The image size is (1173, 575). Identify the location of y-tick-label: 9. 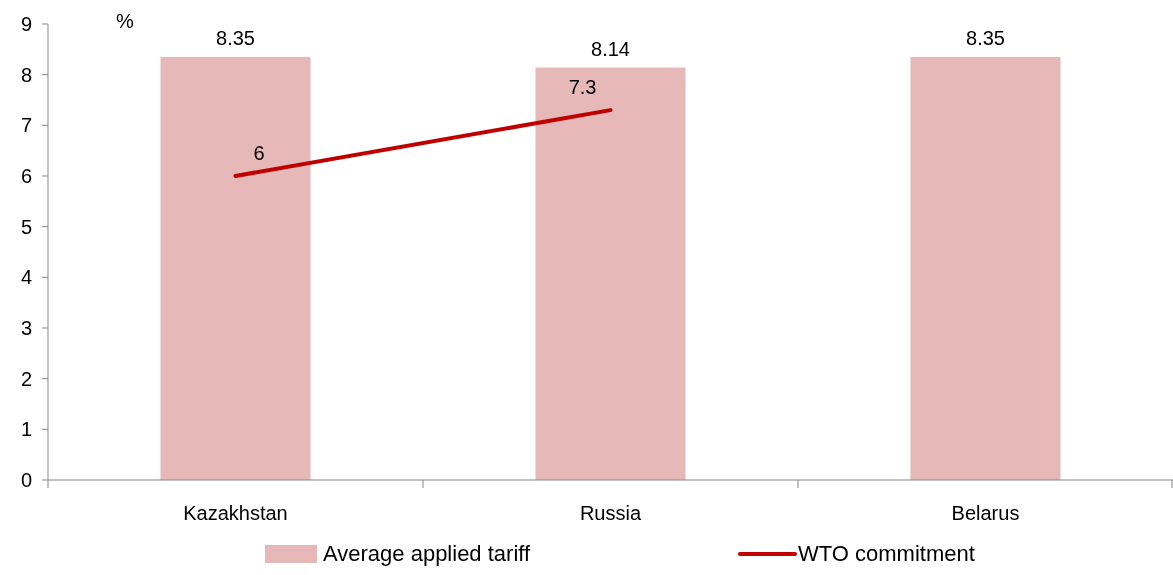
(26, 24).